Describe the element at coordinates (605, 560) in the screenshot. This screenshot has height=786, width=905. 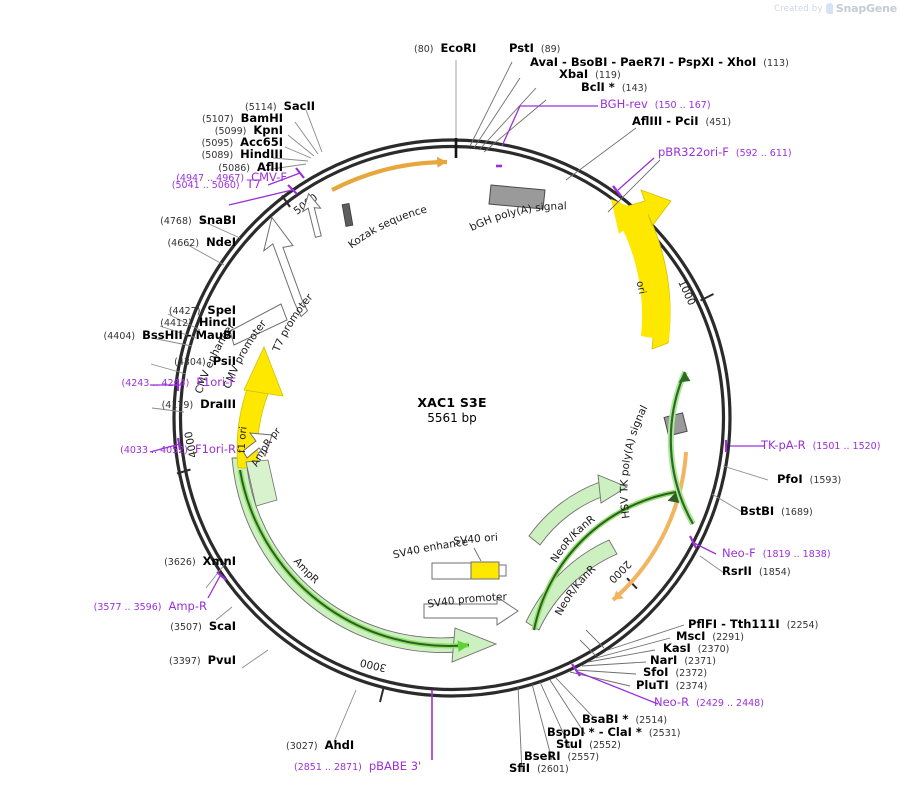
I see `feature-neor-gene-outline` at that location.